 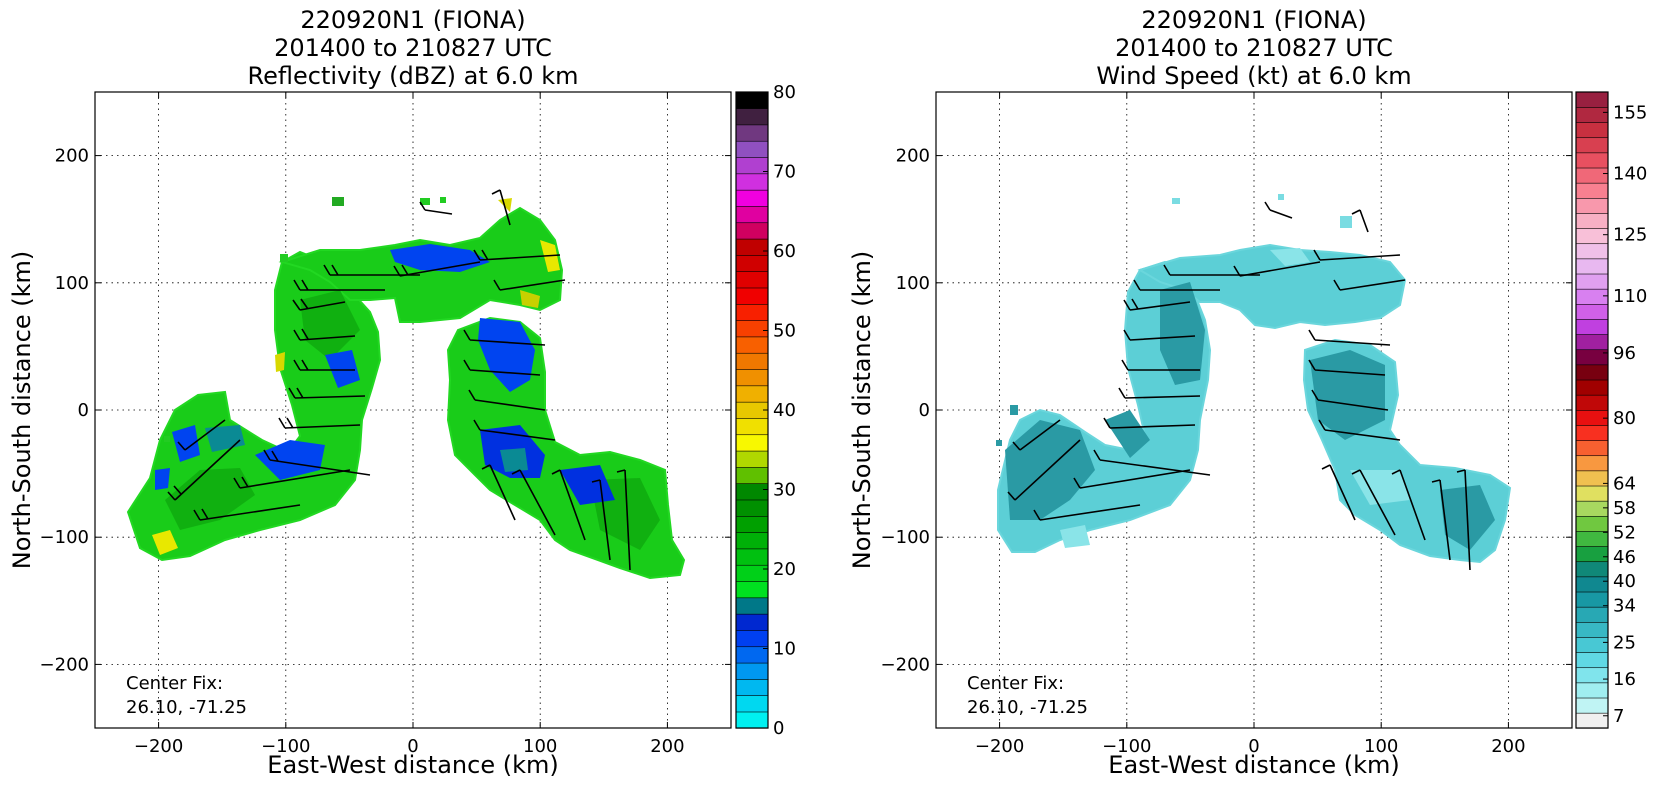 What do you see at coordinates (1624, 679) in the screenshot?
I see `colorbar-tick-label: 16` at bounding box center [1624, 679].